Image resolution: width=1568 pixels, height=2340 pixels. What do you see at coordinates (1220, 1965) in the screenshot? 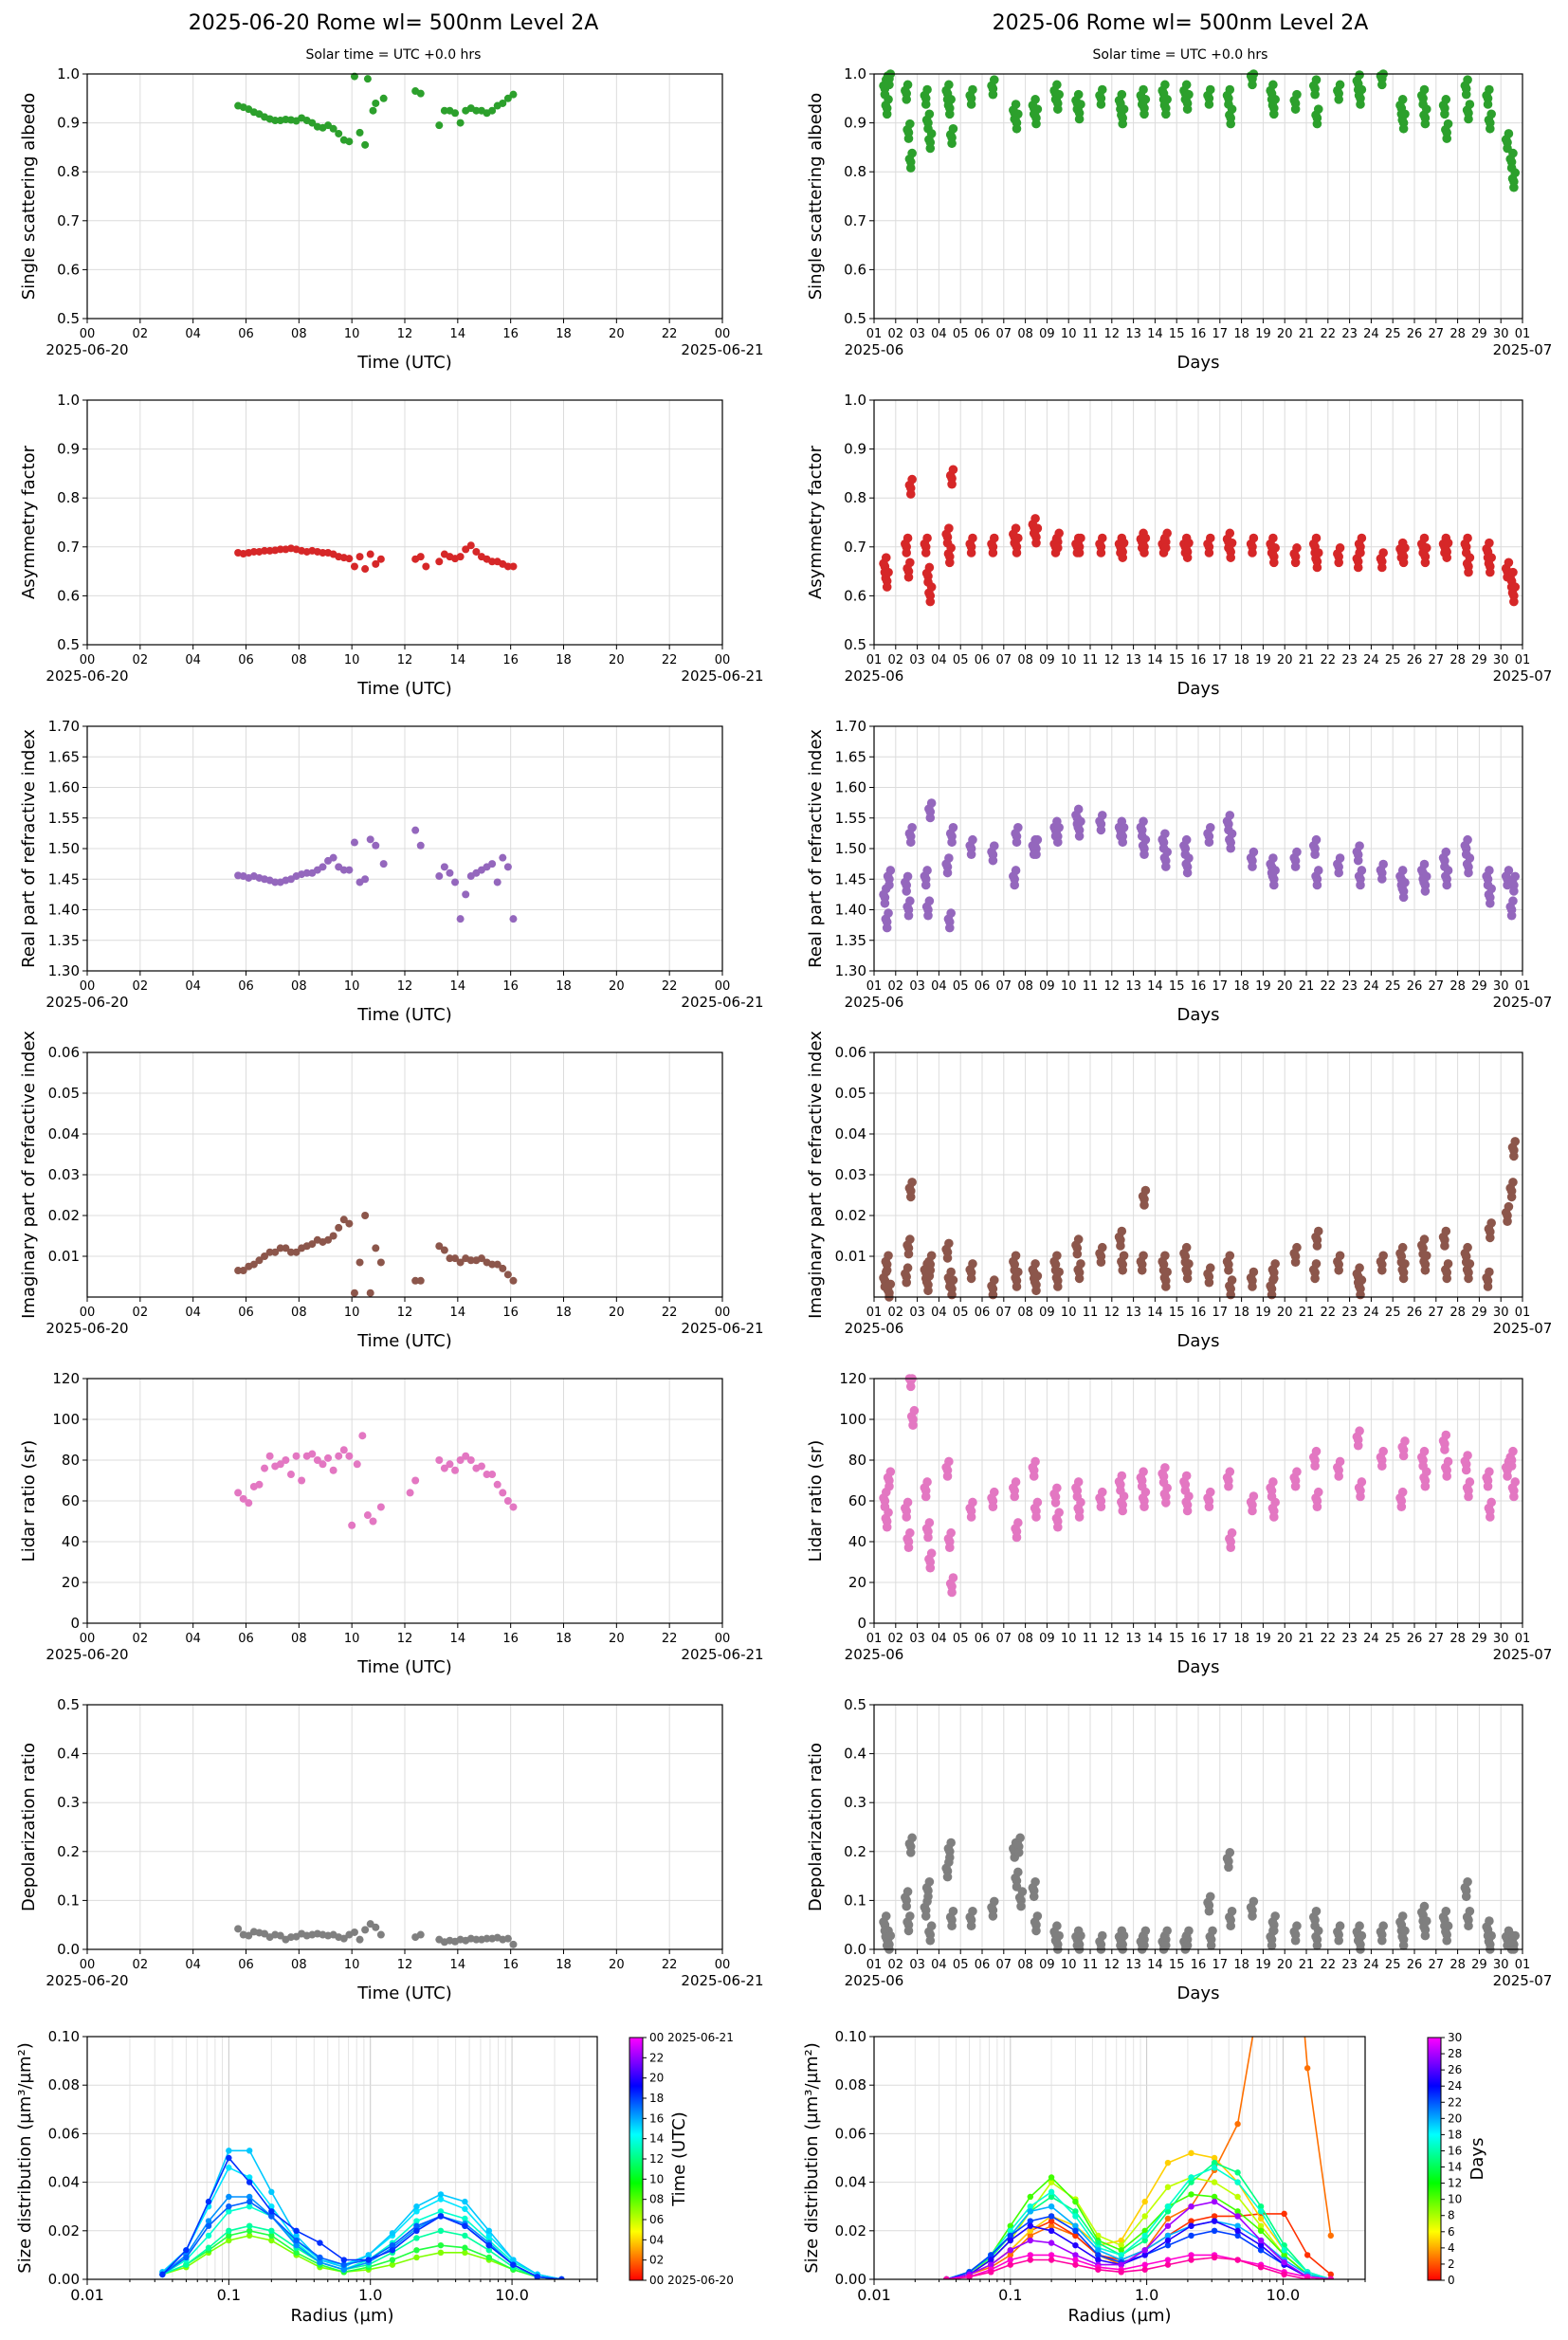
I see `x-tick-label: 17` at bounding box center [1220, 1965].